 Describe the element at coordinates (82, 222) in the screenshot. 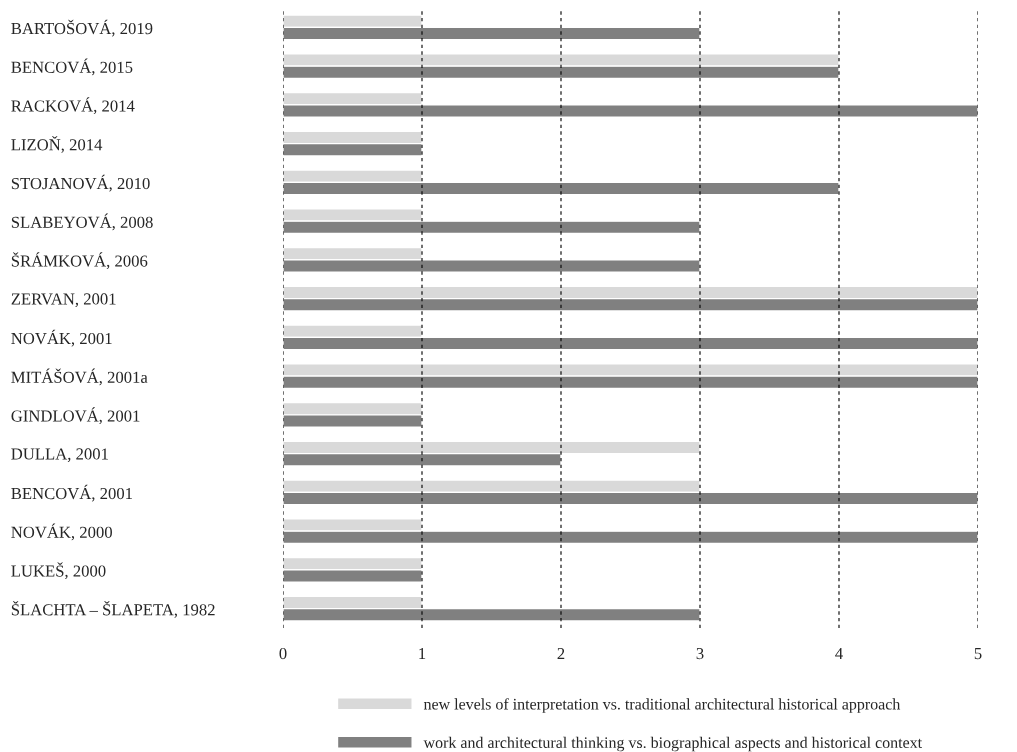

I see `y-tick-label: SLABEYOVÁ, 2008` at that location.